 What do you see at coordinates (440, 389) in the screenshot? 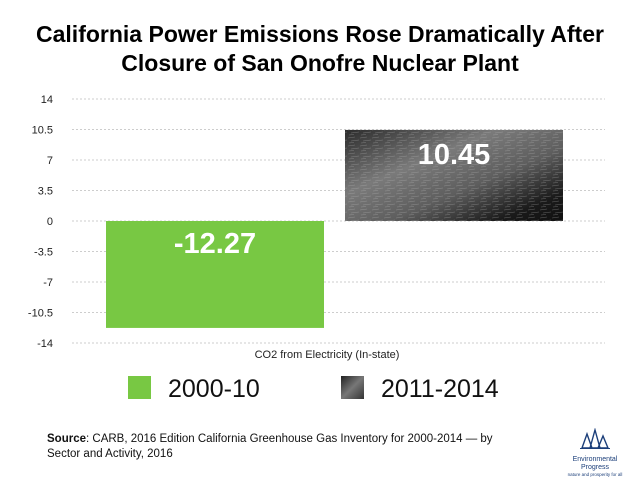
I see `legend-label: 2011-2014` at bounding box center [440, 389].